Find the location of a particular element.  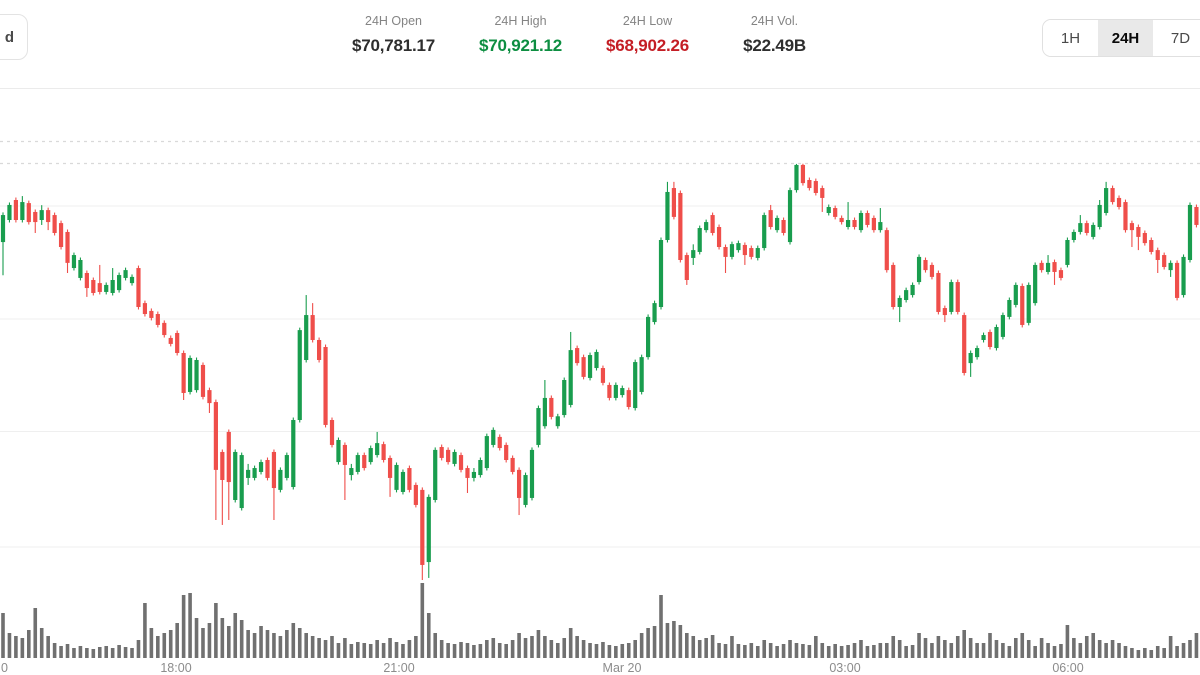

chart-type-button-partial: d is located at coordinates (14, 37).